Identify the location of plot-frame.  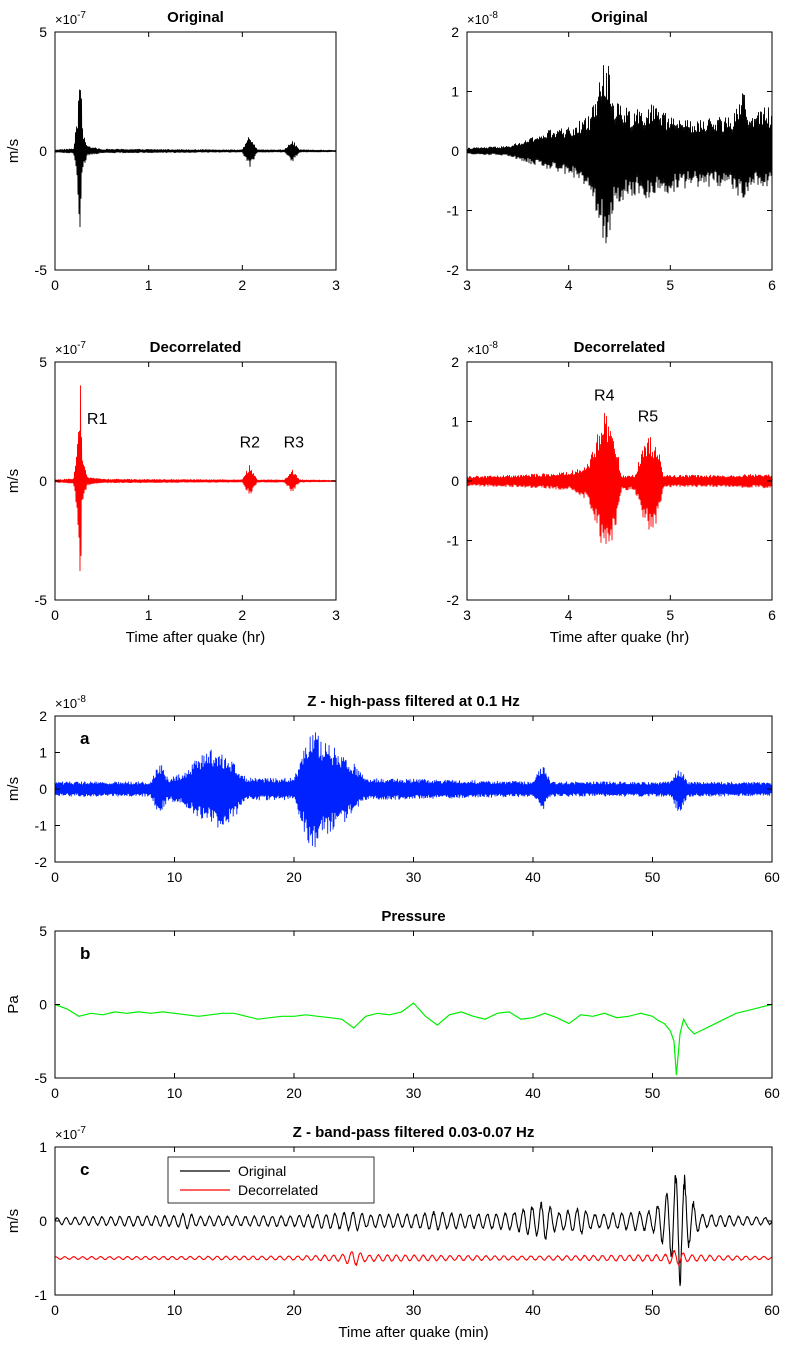
(413, 1004).